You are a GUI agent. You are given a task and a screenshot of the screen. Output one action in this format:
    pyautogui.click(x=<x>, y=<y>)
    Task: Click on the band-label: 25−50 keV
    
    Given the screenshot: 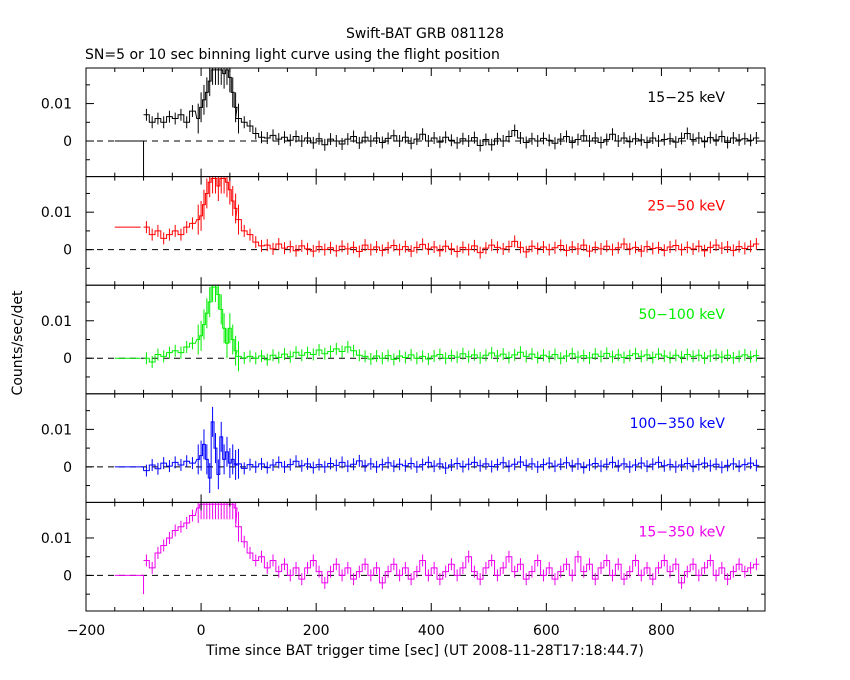 What is the action you would take?
    pyautogui.click(x=686, y=207)
    